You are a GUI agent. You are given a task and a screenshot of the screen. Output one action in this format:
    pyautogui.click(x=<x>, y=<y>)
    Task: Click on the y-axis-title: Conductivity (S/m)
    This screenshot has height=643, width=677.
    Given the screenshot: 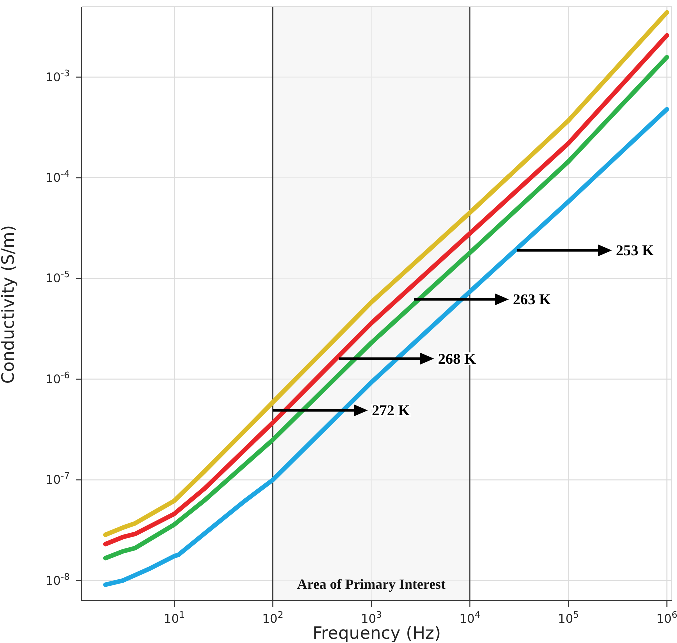 What is the action you would take?
    pyautogui.click(x=10, y=304)
    